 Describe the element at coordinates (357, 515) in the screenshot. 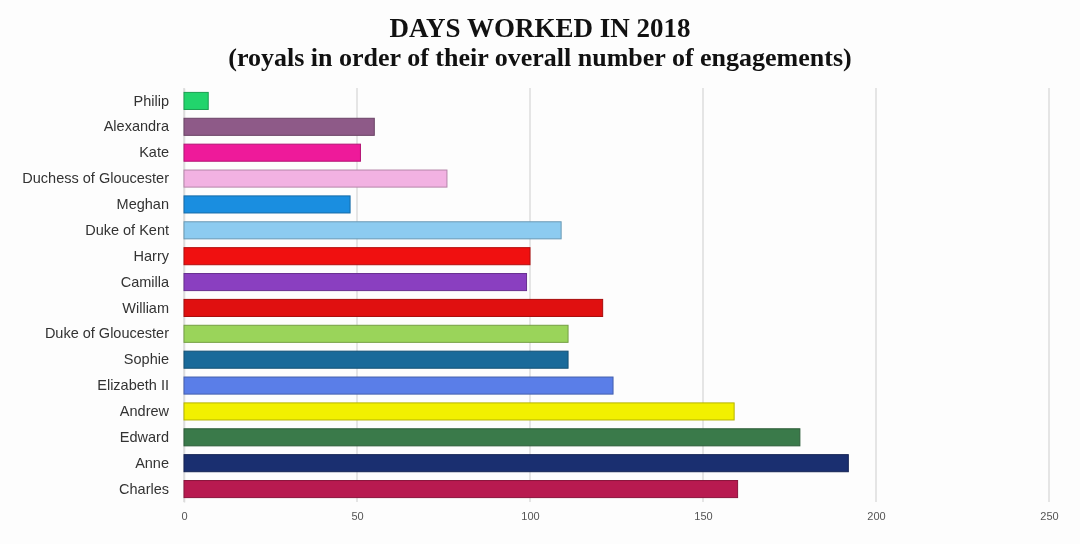

I see `x-tick-label: 50` at that location.